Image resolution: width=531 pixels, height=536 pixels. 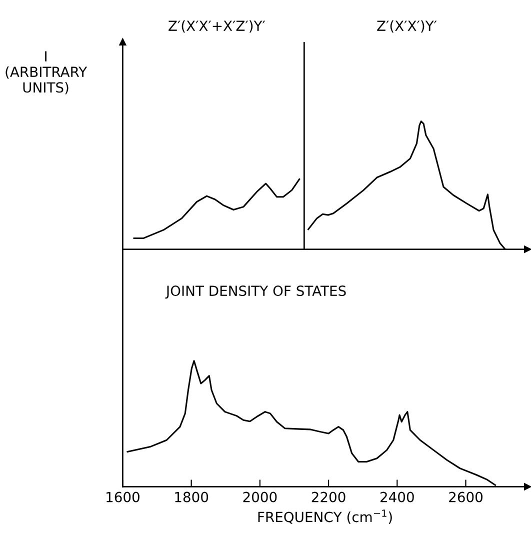 I want to click on x-tick-label: 1600, so click(x=123, y=497).